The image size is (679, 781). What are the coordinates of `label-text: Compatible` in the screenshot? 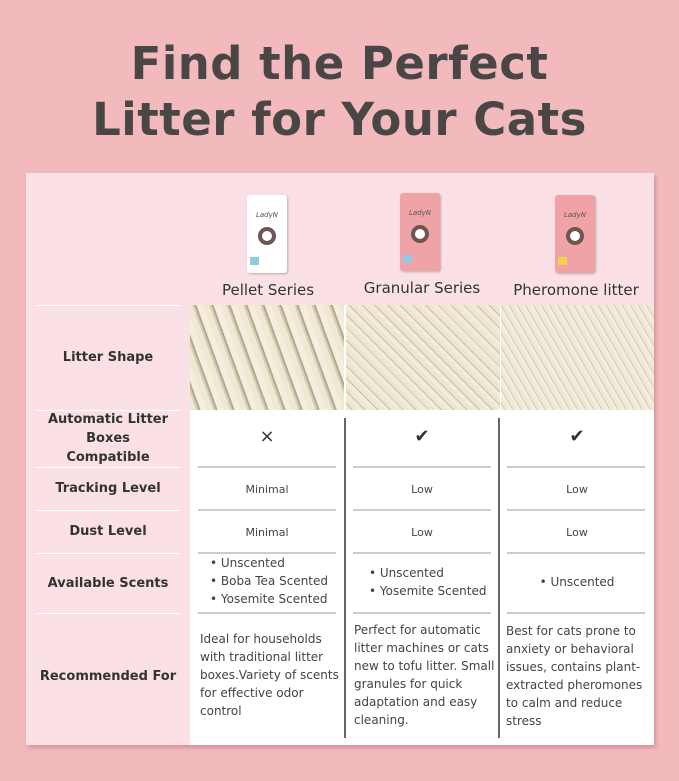 It's located at (108, 457).